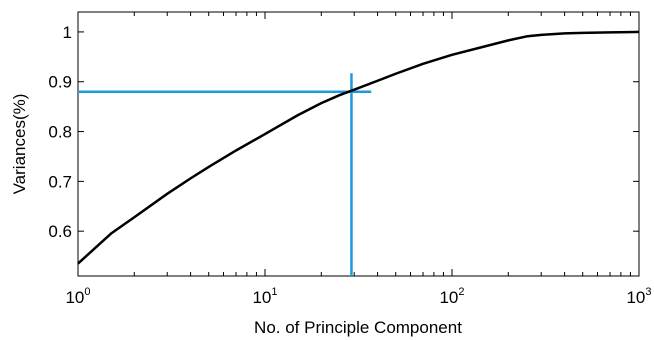 Image resolution: width=654 pixels, height=340 pixels. Describe the element at coordinates (60, 132) in the screenshot. I see `y-tick-label-2: 0.8` at that location.